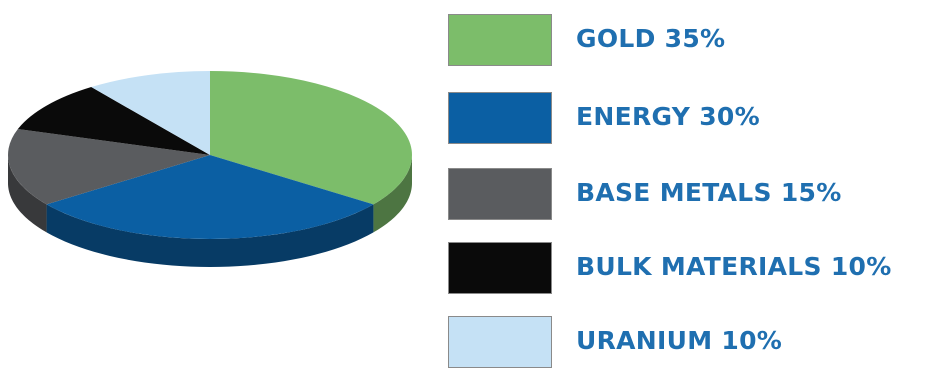 This screenshot has height=376, width=938. What do you see at coordinates (679, 340) in the screenshot?
I see `legend-label-uranium: URANIUM 10%` at bounding box center [679, 340].